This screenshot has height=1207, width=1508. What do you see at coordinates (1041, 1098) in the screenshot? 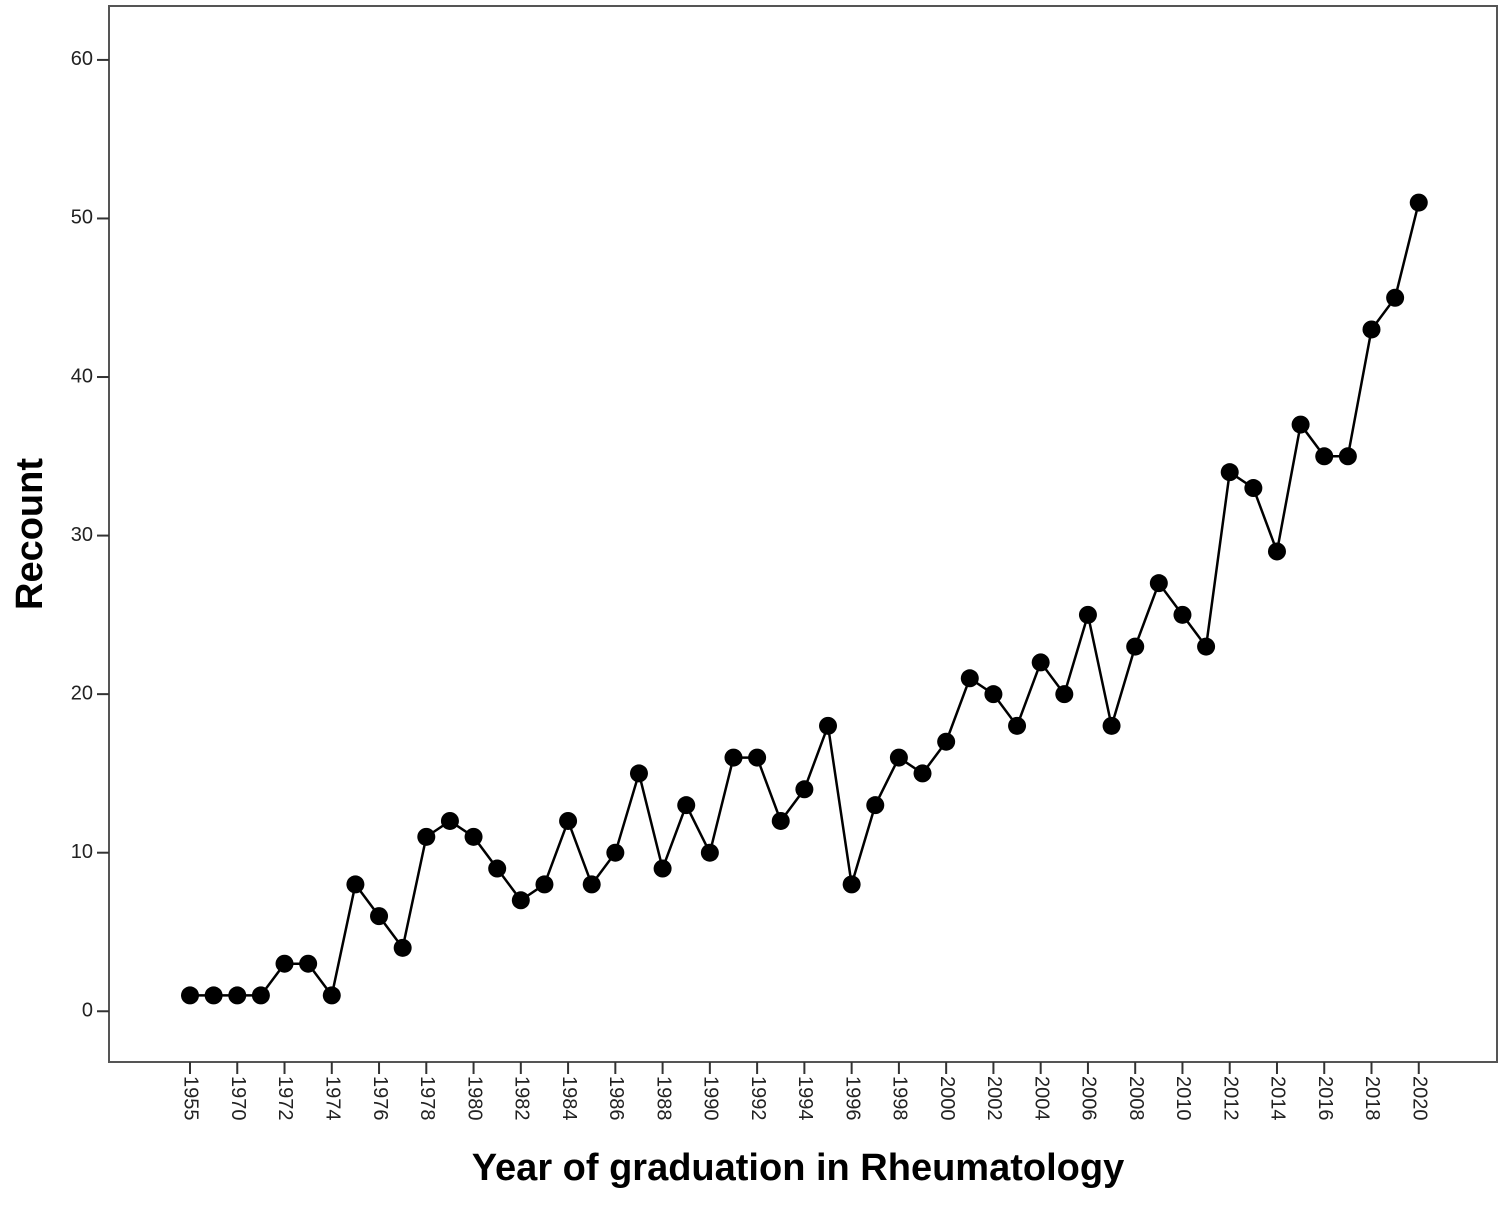
I see `x-tick-label: 2004` at bounding box center [1041, 1098].